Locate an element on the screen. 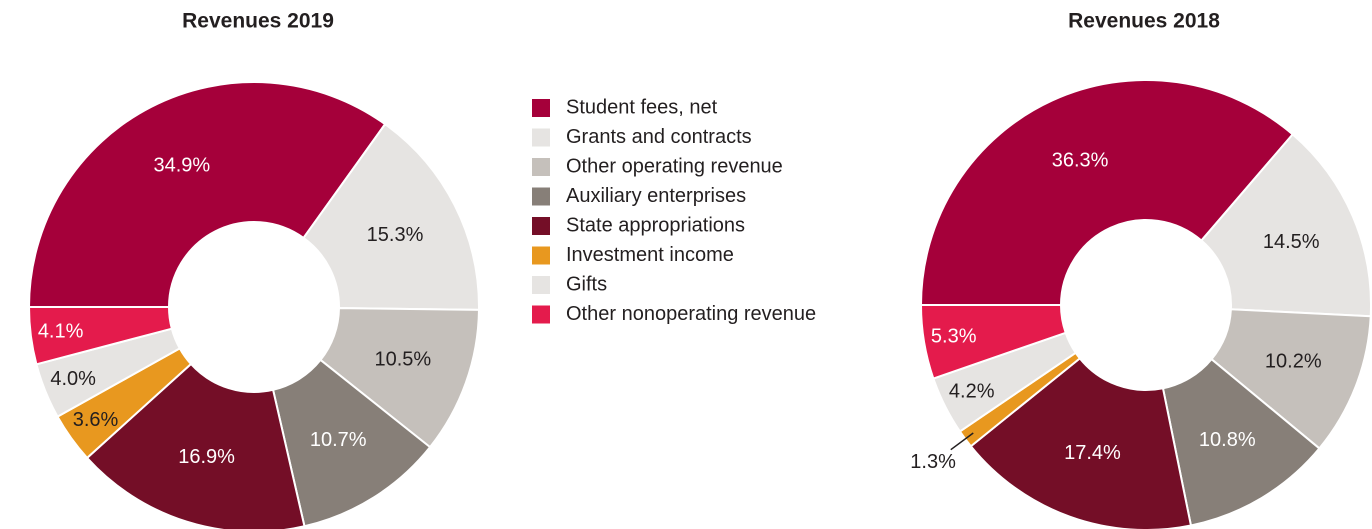 This screenshot has height=529, width=1372. data-label: 15.3% is located at coordinates (395, 235).